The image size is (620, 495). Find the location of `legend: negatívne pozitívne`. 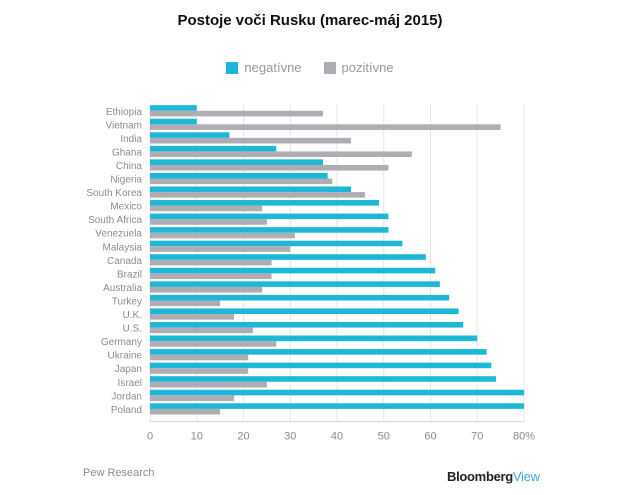

legend: negatívne pozitívne is located at coordinates (310, 67).